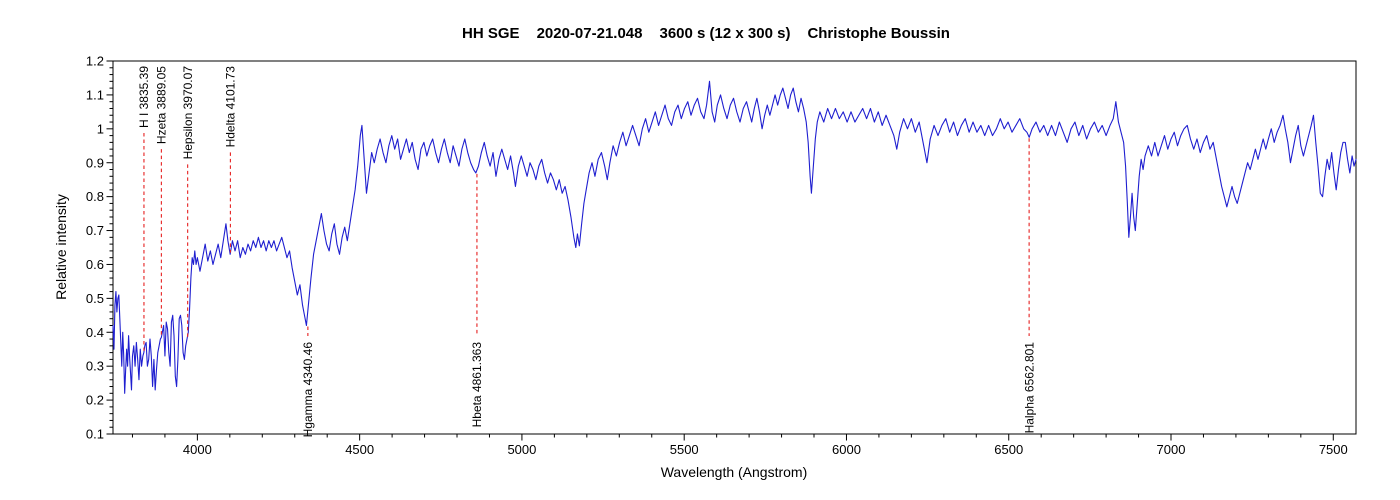 This screenshot has height=500, width=1400. What do you see at coordinates (144, 97) in the screenshot?
I see `spectral-line-label: H I 3835.39` at bounding box center [144, 97].